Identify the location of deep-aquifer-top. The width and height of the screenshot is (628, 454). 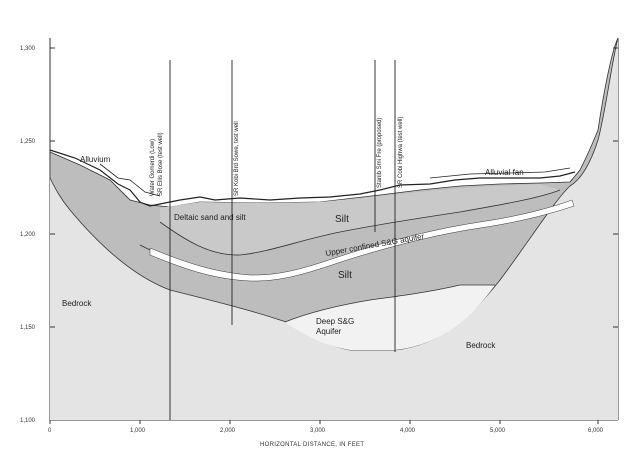
(389, 303).